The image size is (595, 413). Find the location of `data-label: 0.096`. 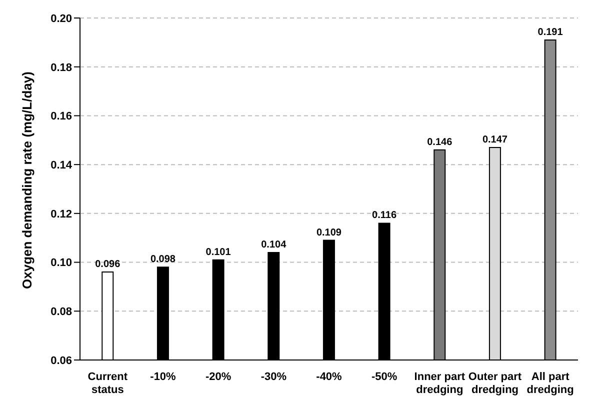

data-label: 0.096 is located at coordinates (108, 264).